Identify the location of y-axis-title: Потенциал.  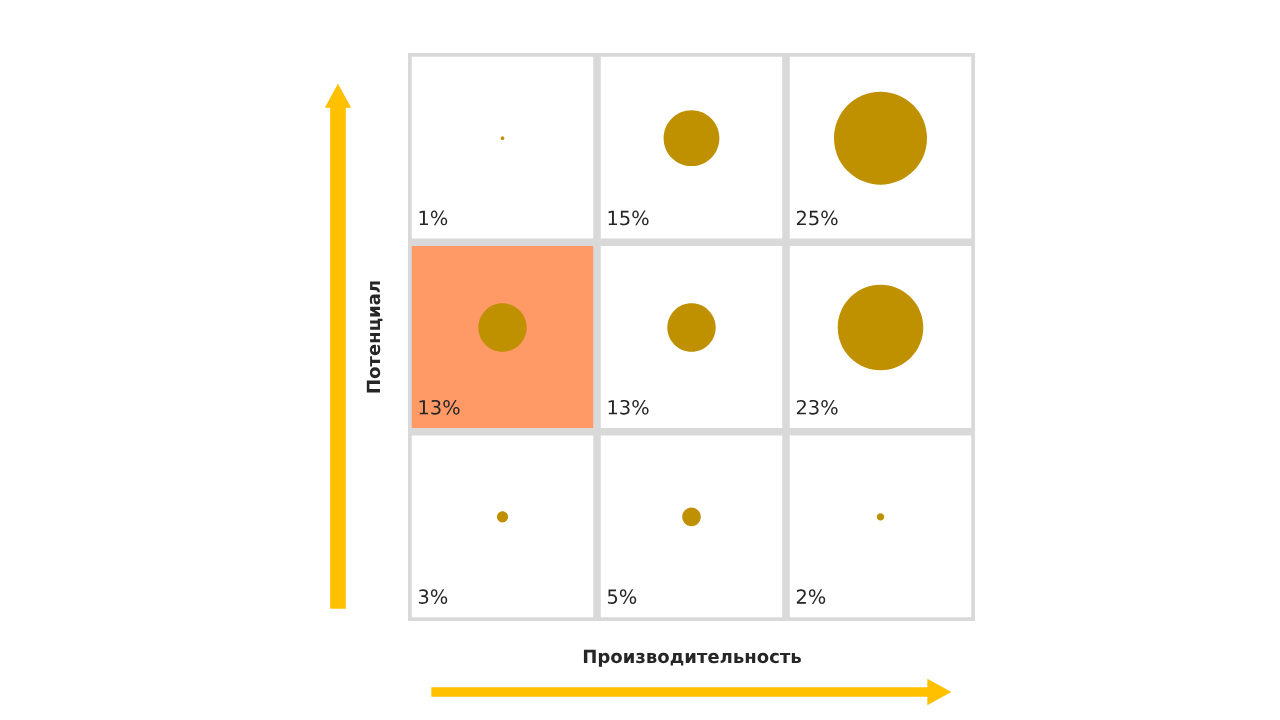
(374, 337).